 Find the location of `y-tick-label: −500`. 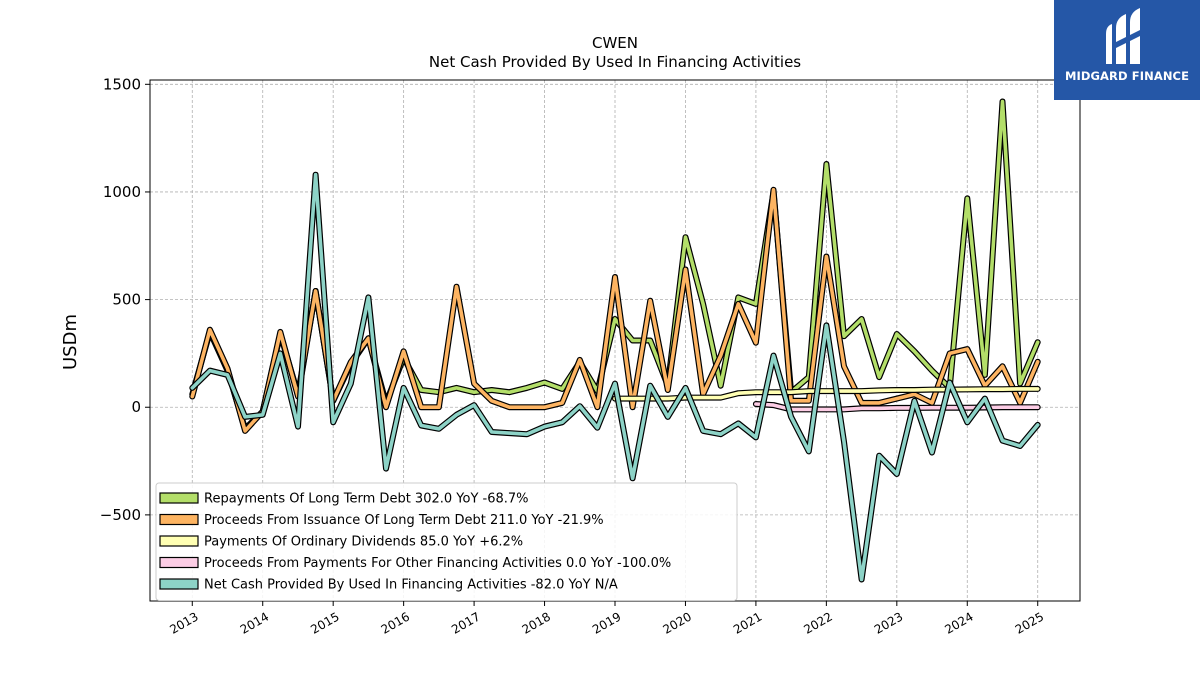

y-tick-label: −500 is located at coordinates (120, 515).